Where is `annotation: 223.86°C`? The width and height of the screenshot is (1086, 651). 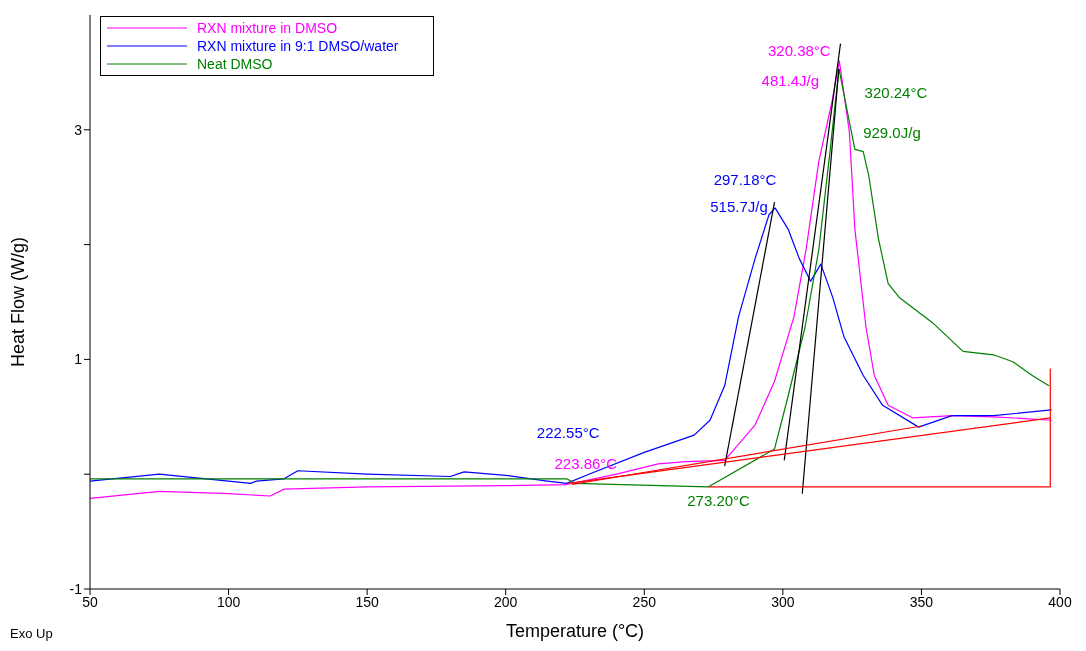 annotation: 223.86°C is located at coordinates (586, 464).